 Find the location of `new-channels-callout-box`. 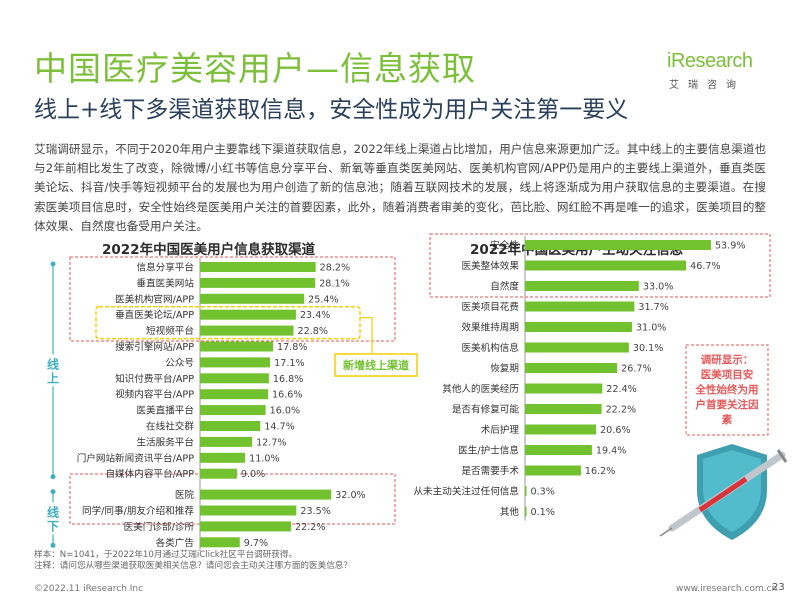

new-channels-callout-box is located at coordinates (376, 365).